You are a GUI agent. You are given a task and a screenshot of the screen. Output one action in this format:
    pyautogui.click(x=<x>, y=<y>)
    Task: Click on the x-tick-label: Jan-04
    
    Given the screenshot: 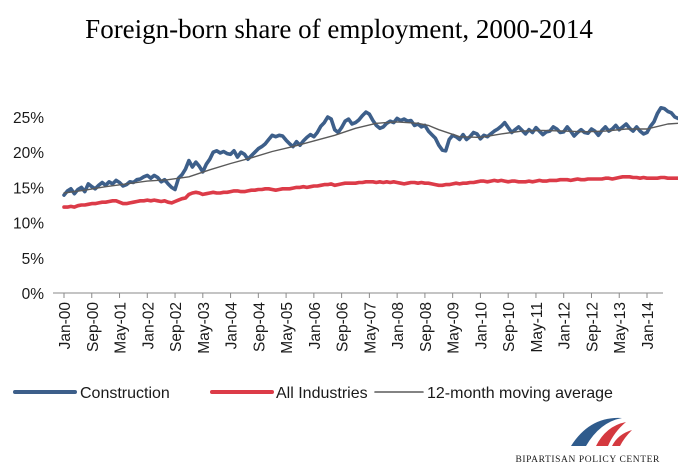 What is the action you would take?
    pyautogui.click(x=232, y=326)
    